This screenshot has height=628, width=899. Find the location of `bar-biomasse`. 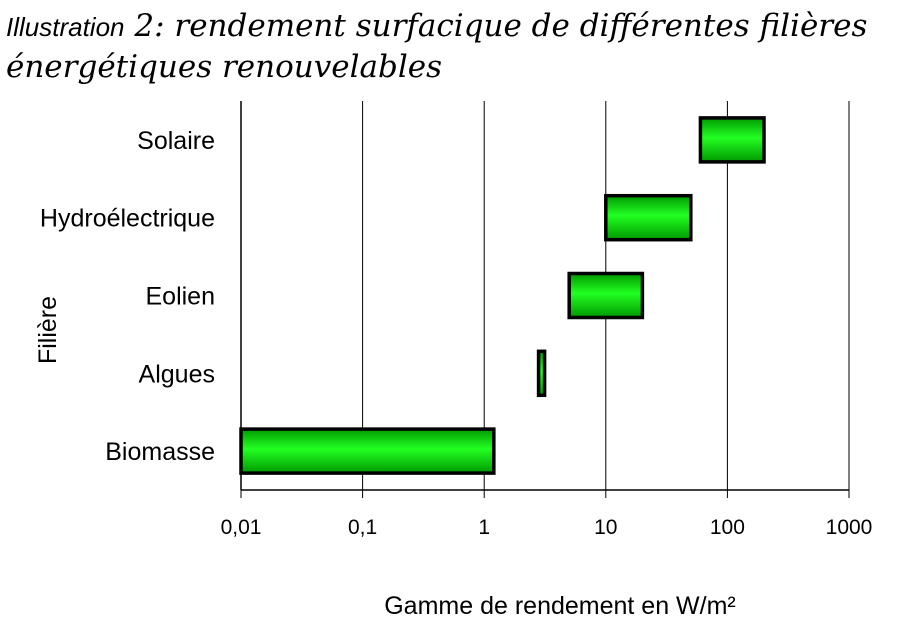

bar-biomasse is located at coordinates (367, 451).